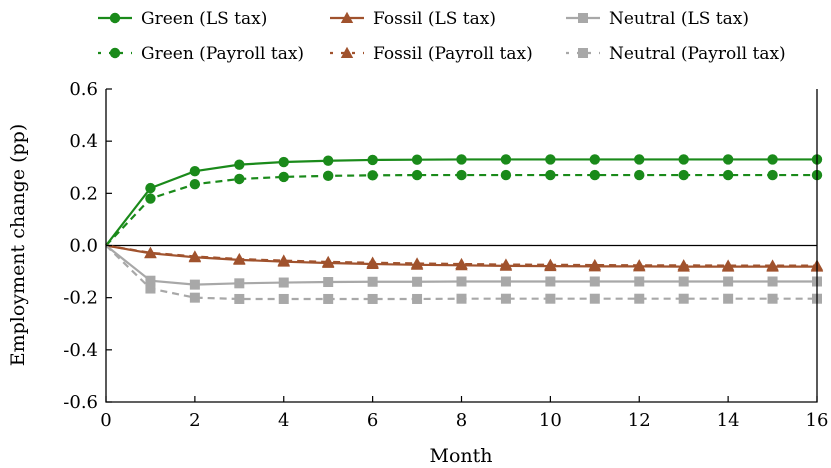  I want to click on x-tick-label: 6, so click(372, 420).